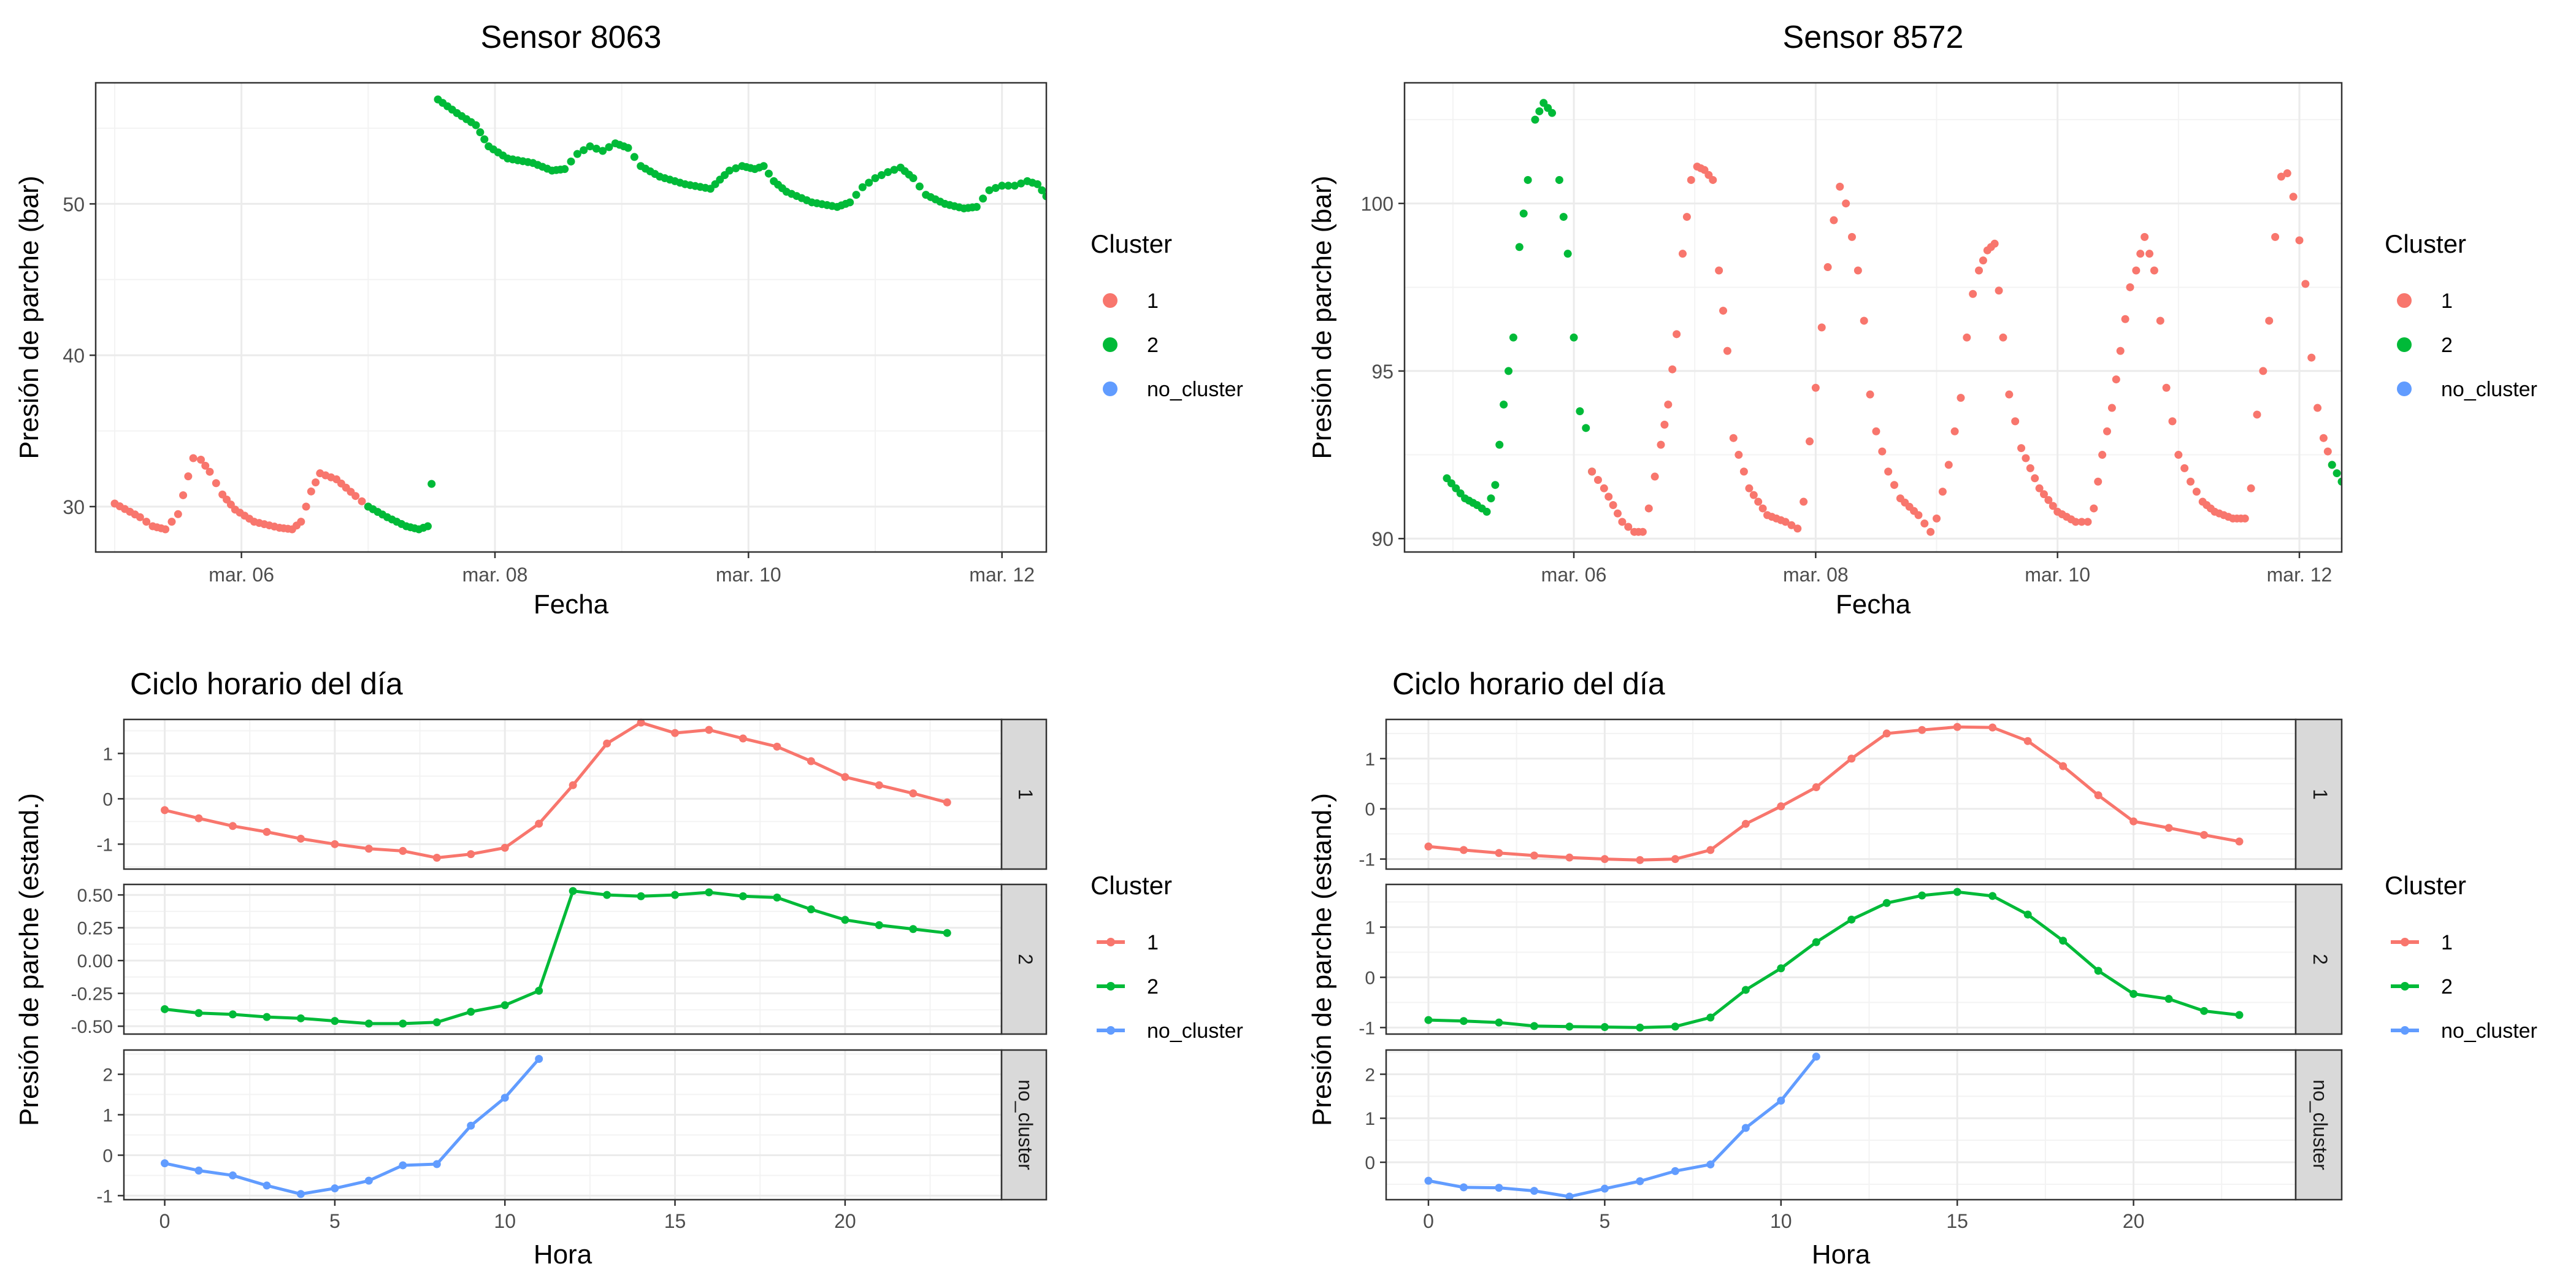 This screenshot has height=1288, width=2576. I want to click on x-tick-label: 5, so click(1604, 1221).